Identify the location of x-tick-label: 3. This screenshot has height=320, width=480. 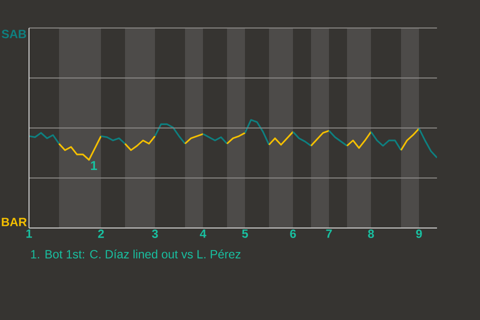
(155, 234).